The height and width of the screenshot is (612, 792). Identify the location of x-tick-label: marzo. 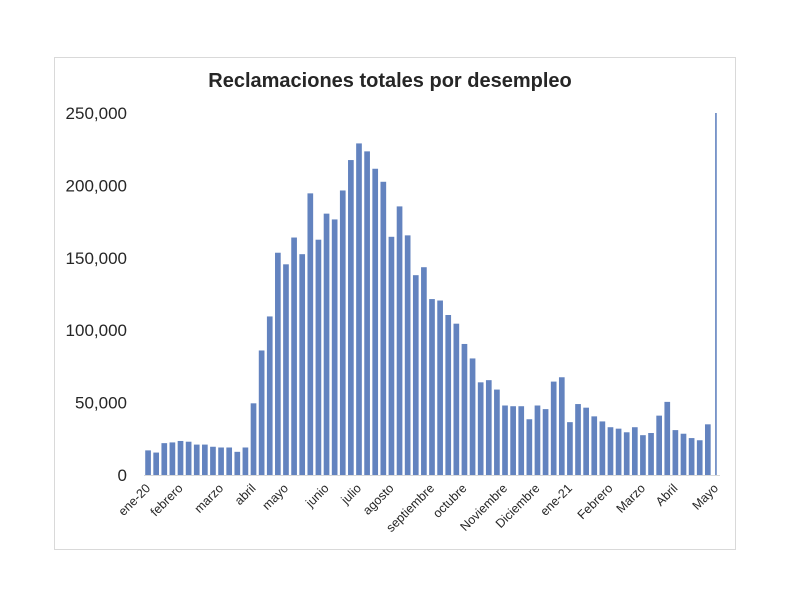
(209, 498).